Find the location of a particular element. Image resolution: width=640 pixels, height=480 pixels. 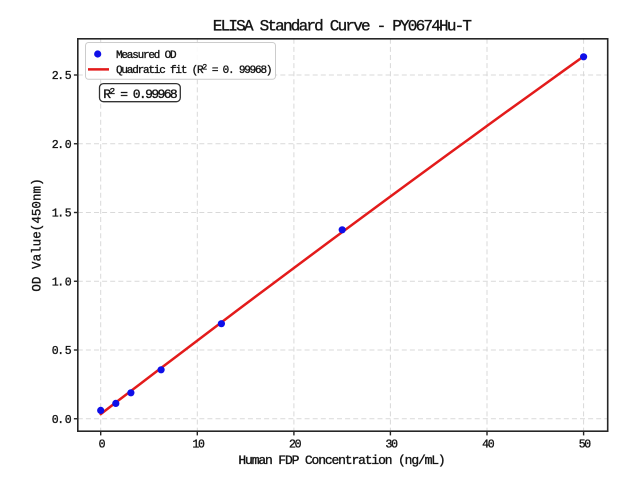

svg-text:0.0: 0. 0 is located at coordinates (62, 420).